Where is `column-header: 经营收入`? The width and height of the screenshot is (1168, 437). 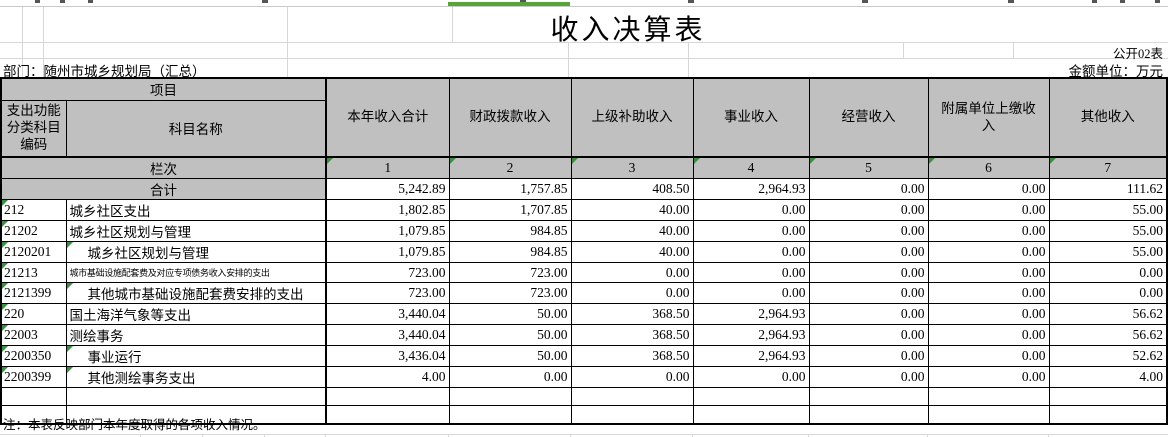
column-header: 经营收入 is located at coordinates (868, 117).